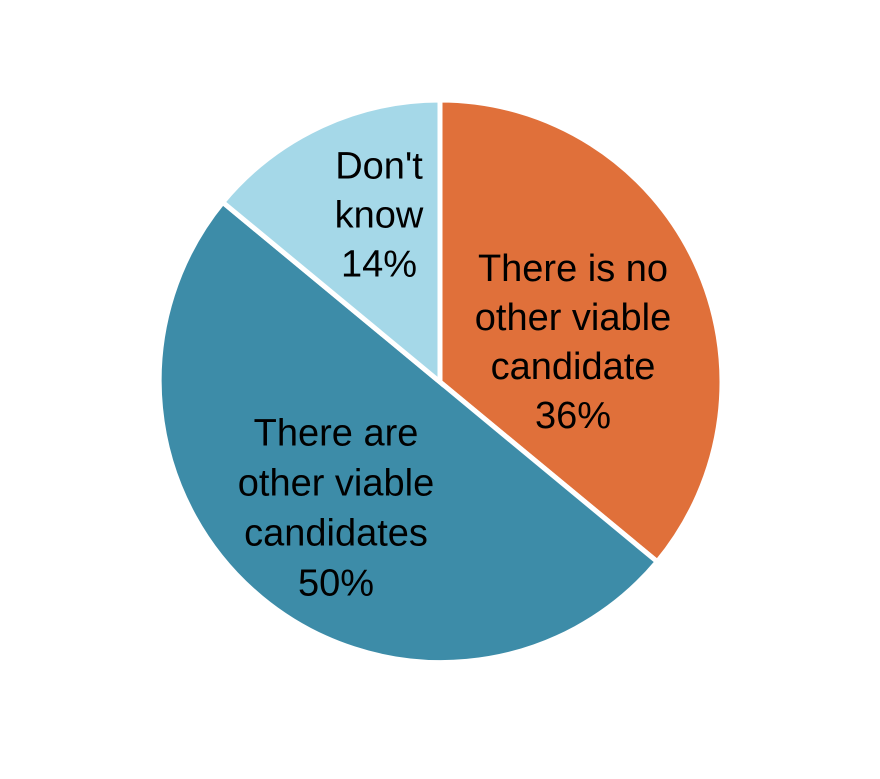  Describe the element at coordinates (336, 508) in the screenshot. I see `slice-label: There are other viable candidates 50%` at that location.